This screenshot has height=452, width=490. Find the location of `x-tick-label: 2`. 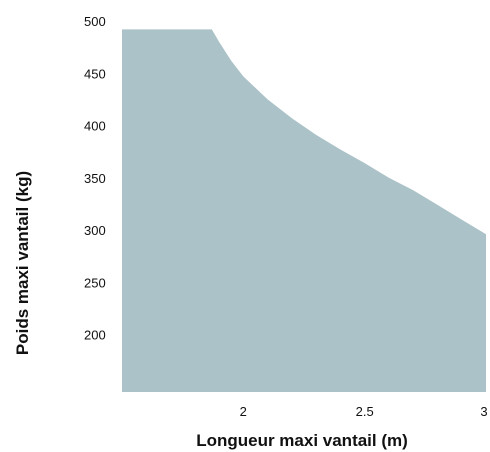

x-tick-label: 2 is located at coordinates (243, 411).